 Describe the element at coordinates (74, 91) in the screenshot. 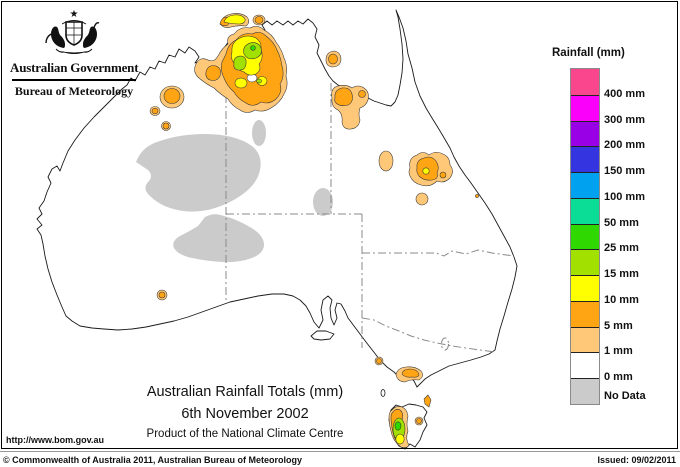

I see `bureau-title: Bureau of Meteorology` at that location.